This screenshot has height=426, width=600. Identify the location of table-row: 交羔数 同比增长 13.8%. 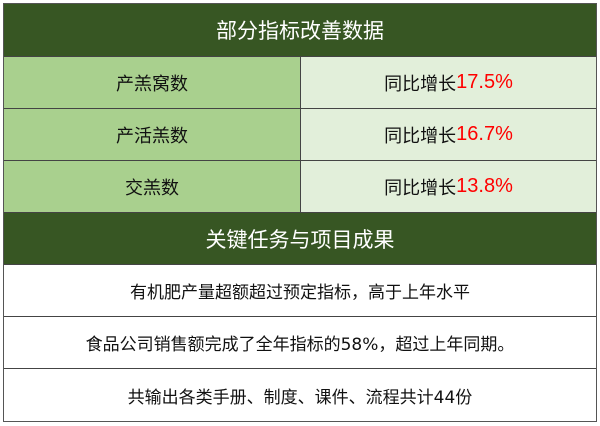
(300, 187).